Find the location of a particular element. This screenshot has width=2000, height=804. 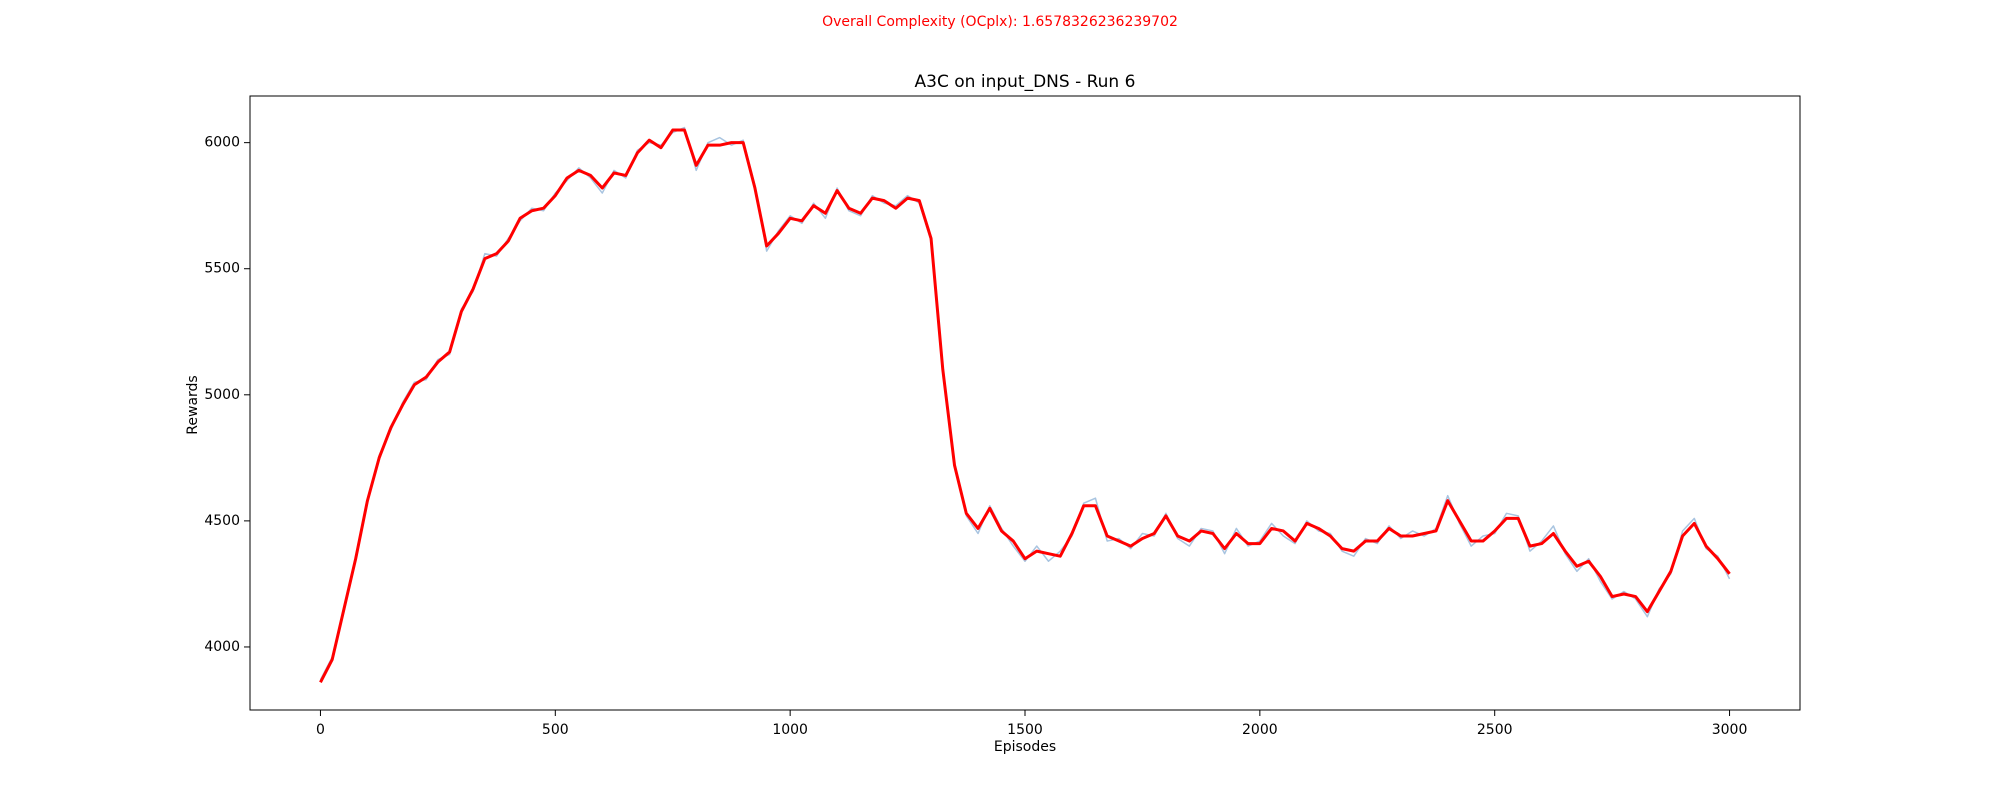

chart-title: A3C on input_DNS - Run 6 is located at coordinates (1025, 82).